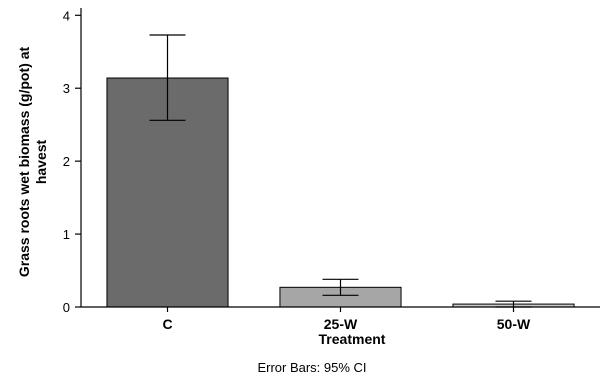  What do you see at coordinates (167, 77) in the screenshot?
I see `error-bar-c` at bounding box center [167, 77].